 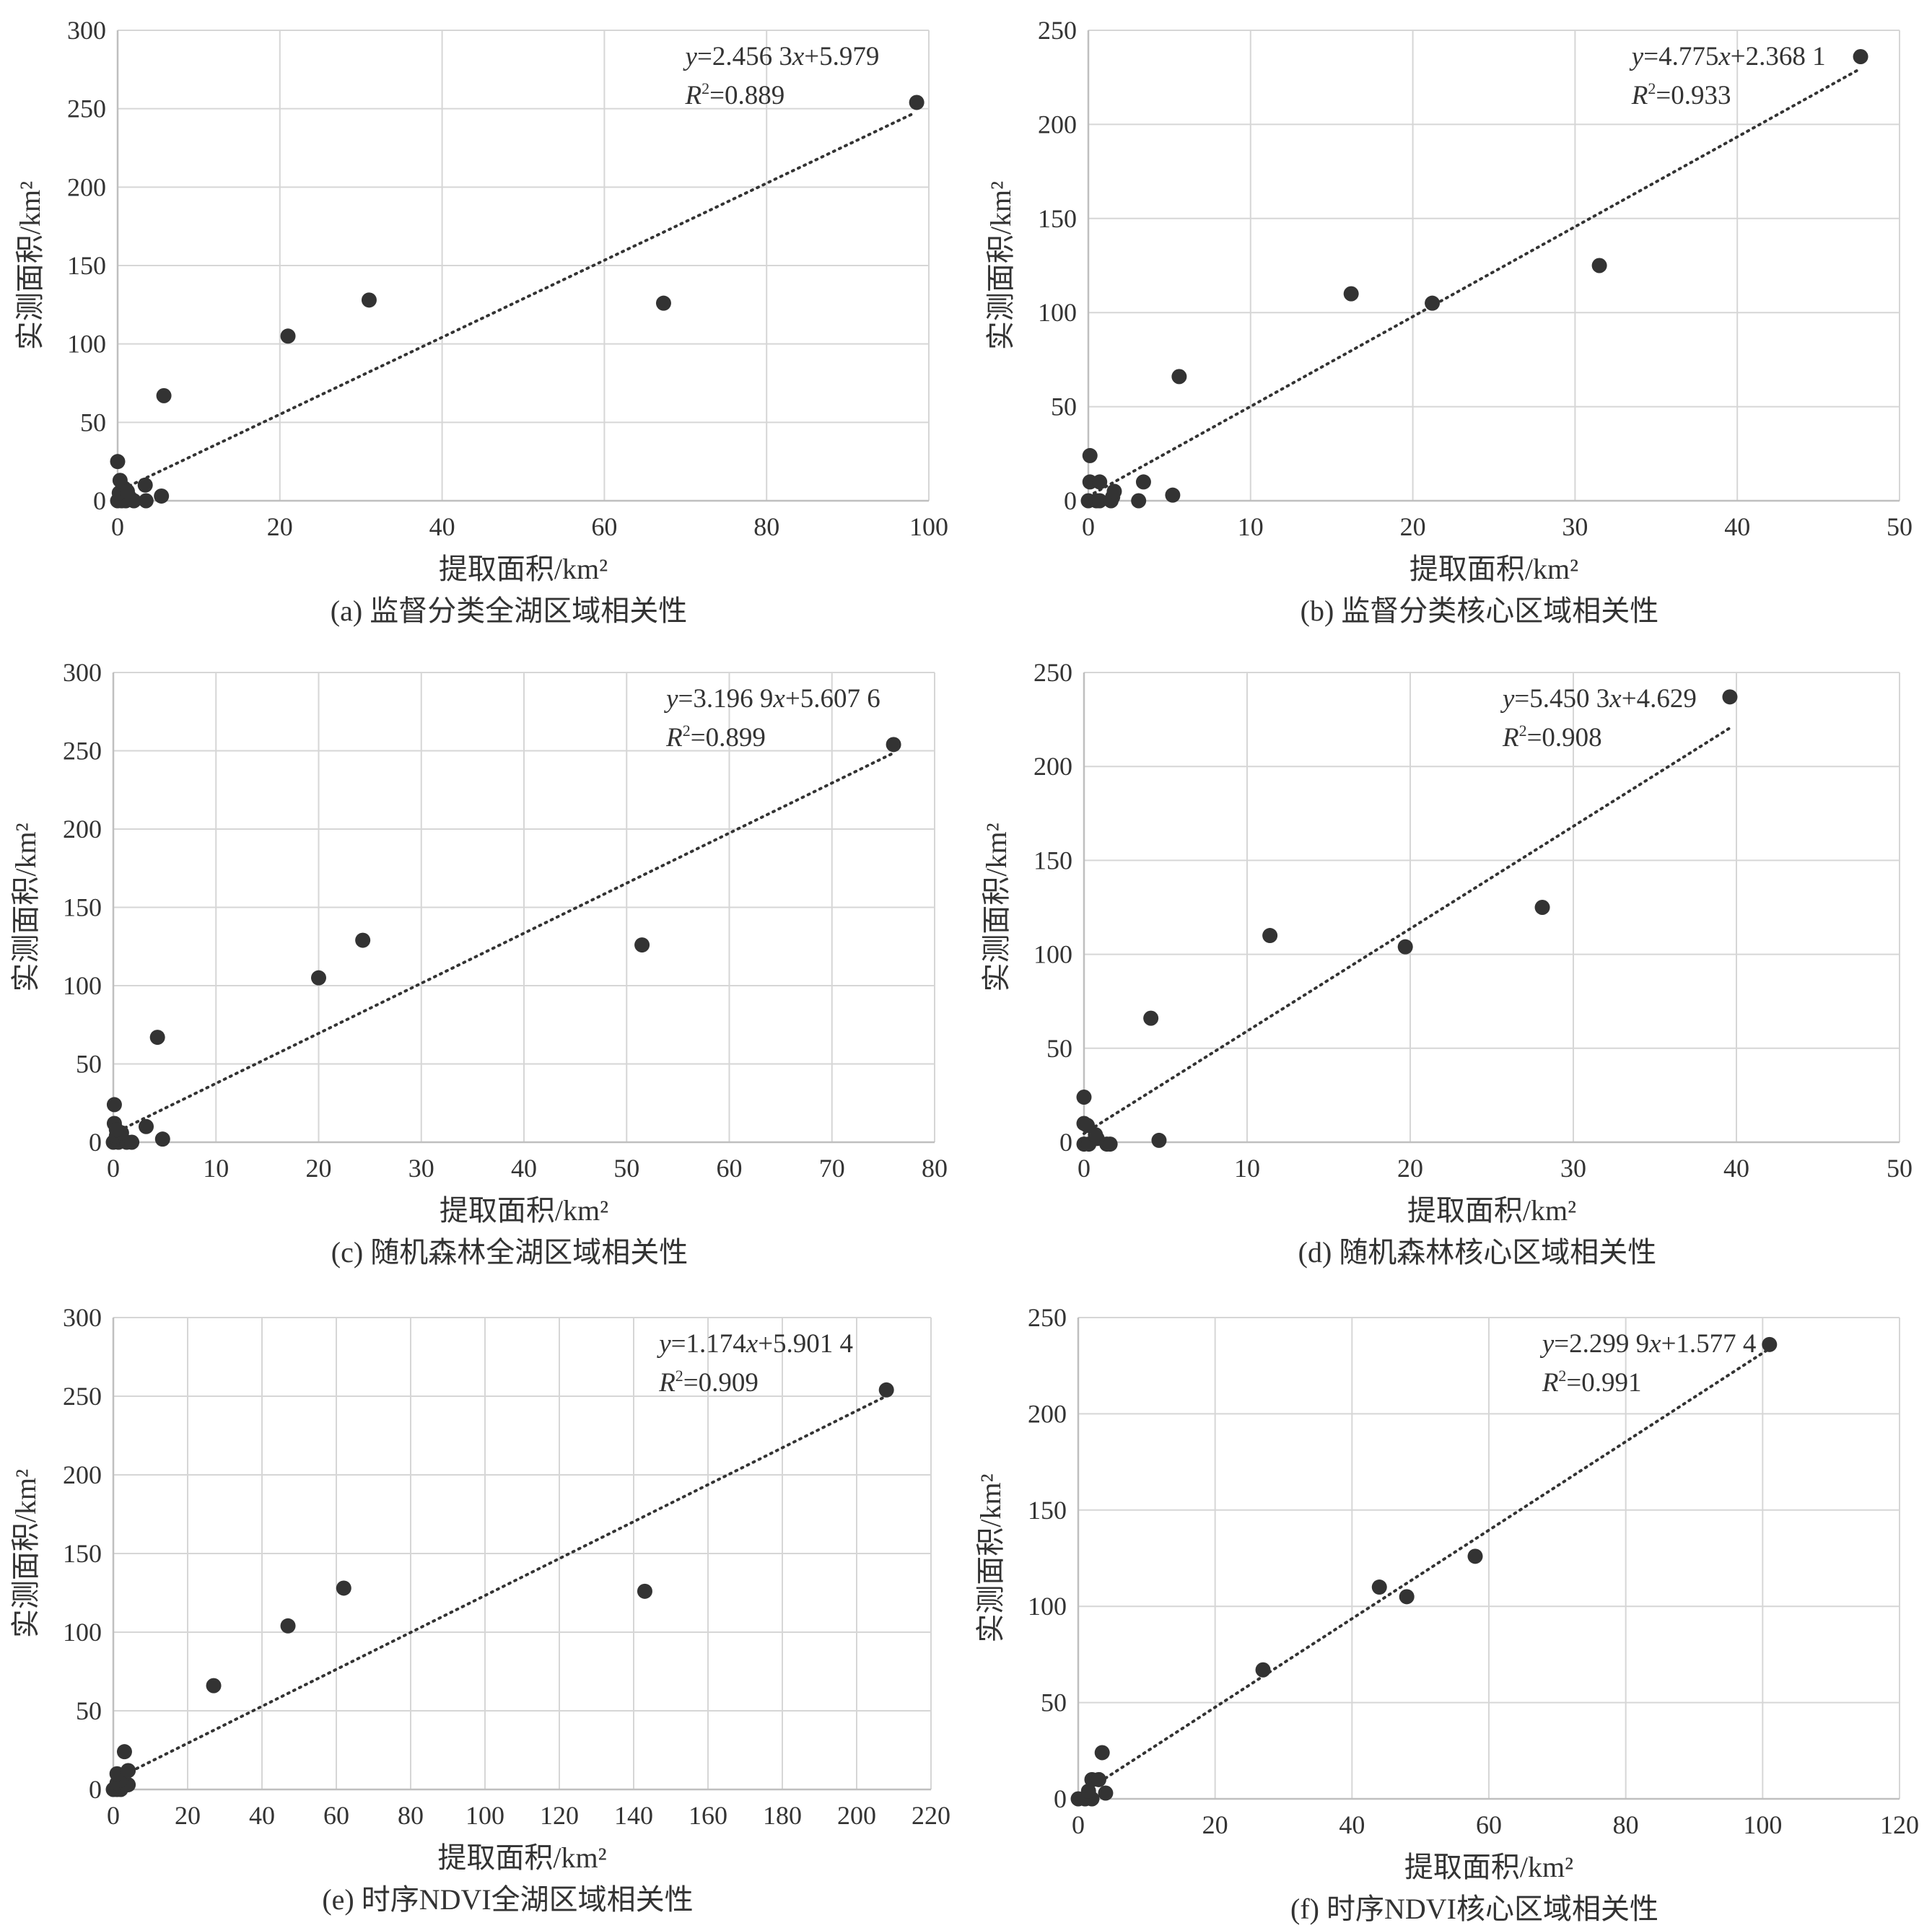 What do you see at coordinates (1681, 94) in the screenshot?
I see `r-squared-label: R2=0.933` at bounding box center [1681, 94].